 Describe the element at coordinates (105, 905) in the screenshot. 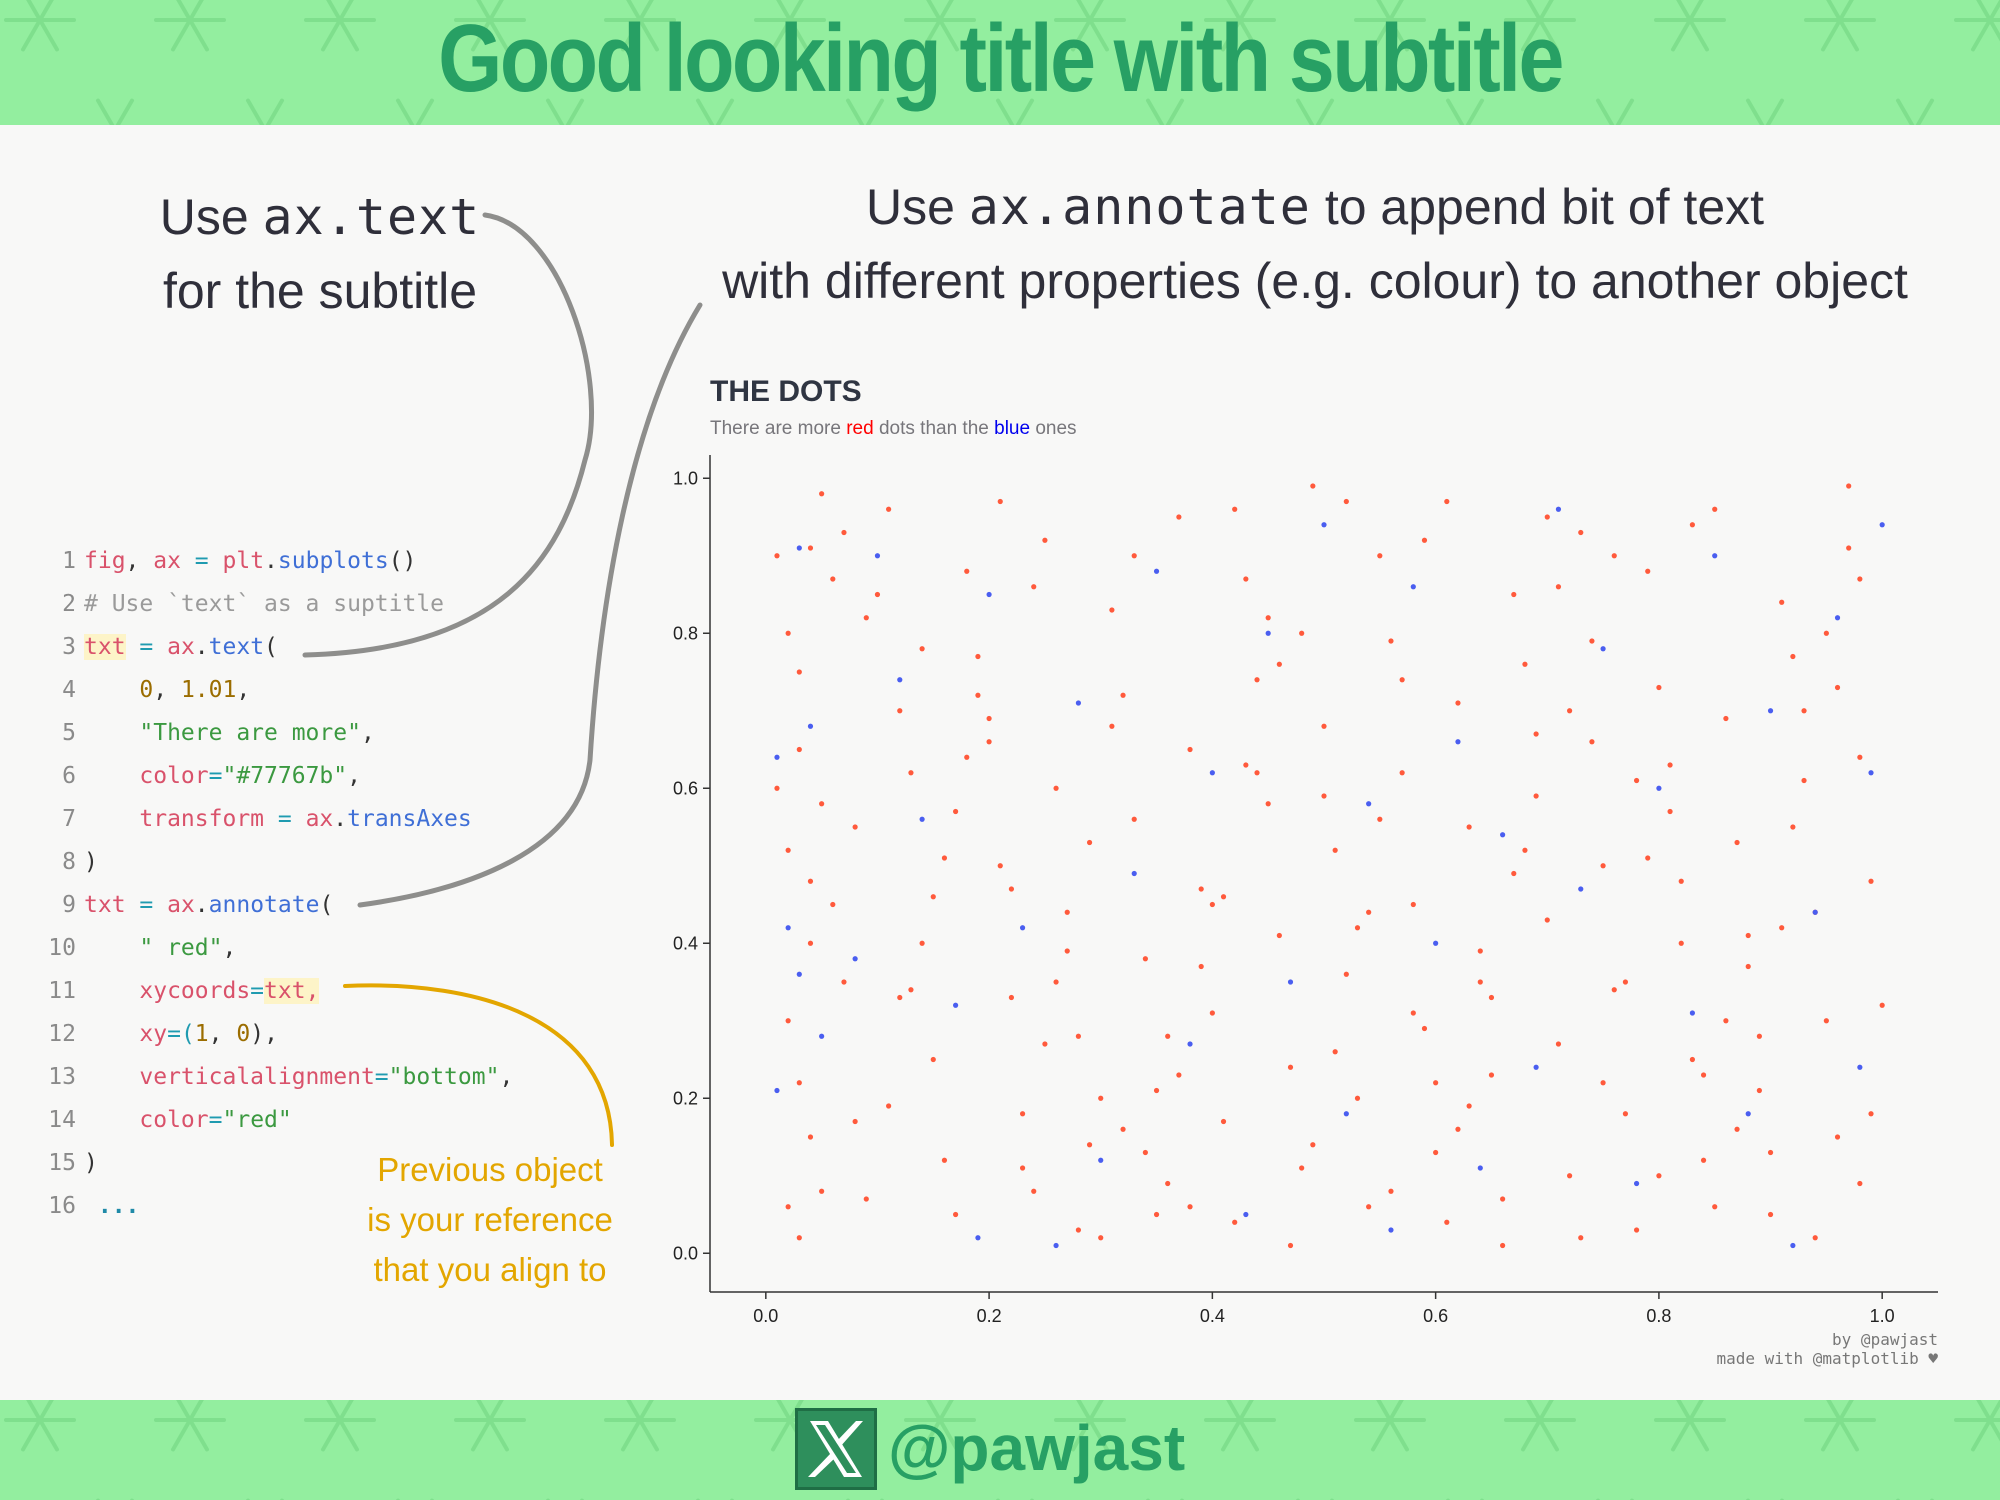

I see `code-token: txt` at that location.